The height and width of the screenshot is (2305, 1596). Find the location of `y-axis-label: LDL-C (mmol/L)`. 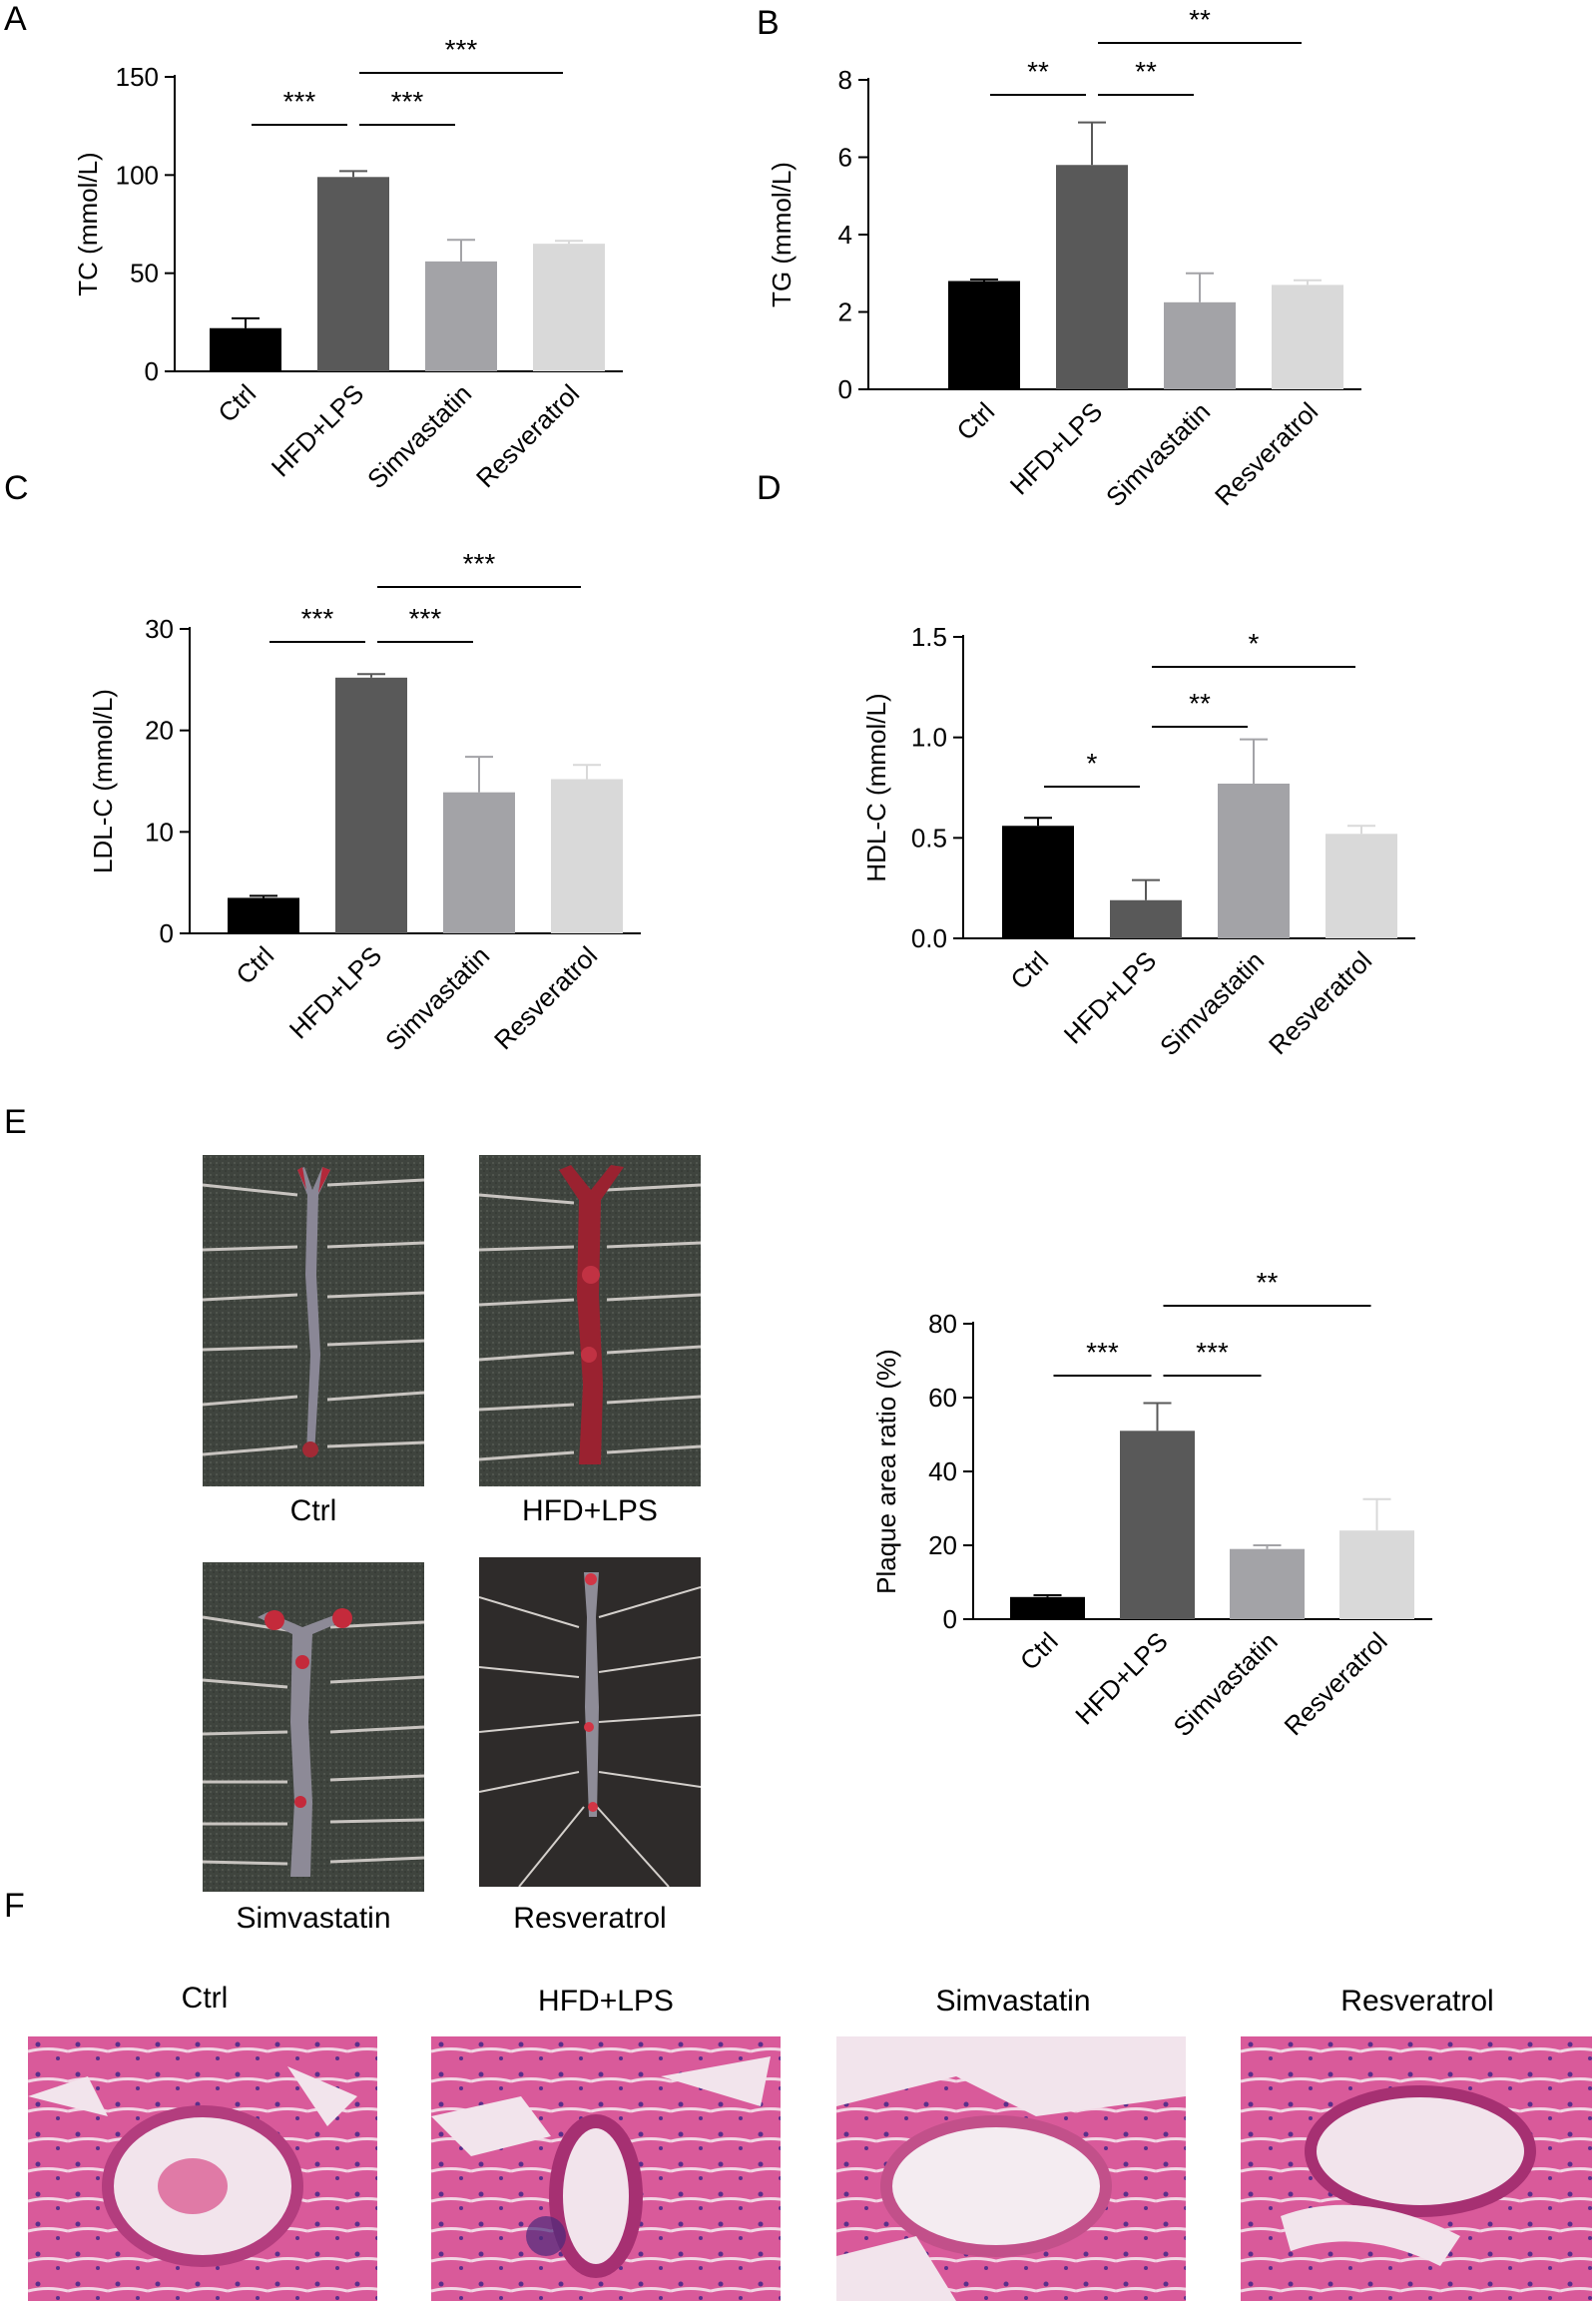

y-axis-label: LDL-C (mmol/L) is located at coordinates (103, 781).